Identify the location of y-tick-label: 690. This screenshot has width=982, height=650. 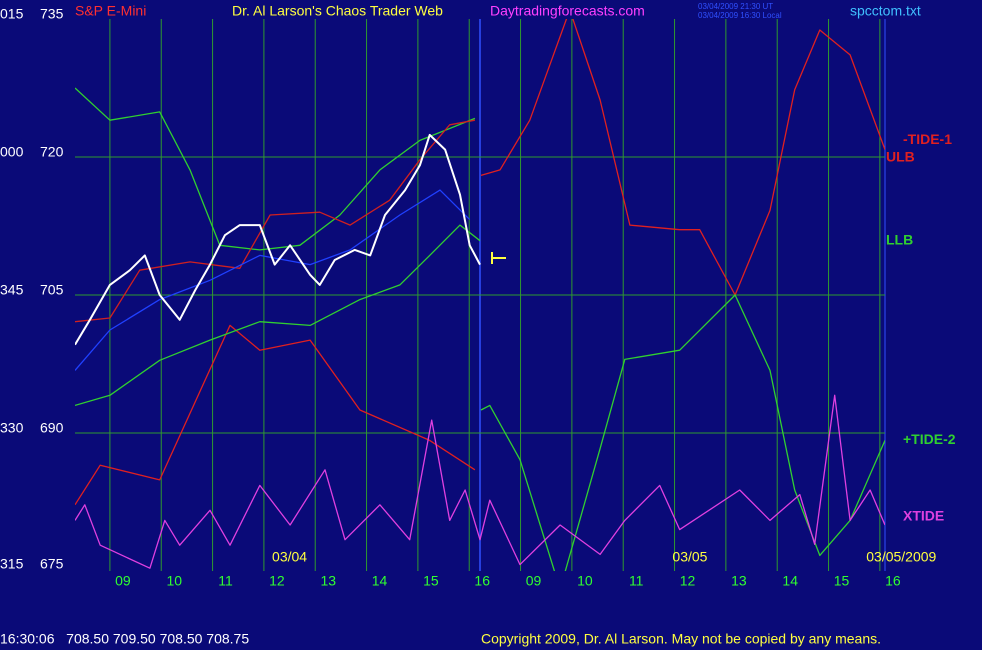
(52, 428).